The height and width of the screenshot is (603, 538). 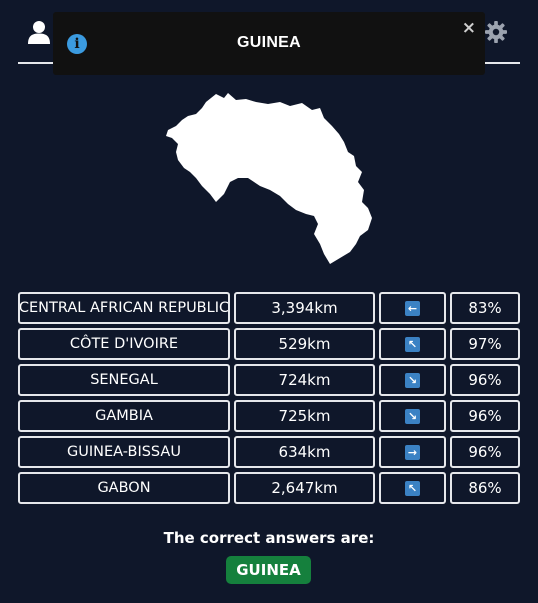 I want to click on guess-row: SENEGAL 724km ↘ 96%, so click(x=269, y=380).